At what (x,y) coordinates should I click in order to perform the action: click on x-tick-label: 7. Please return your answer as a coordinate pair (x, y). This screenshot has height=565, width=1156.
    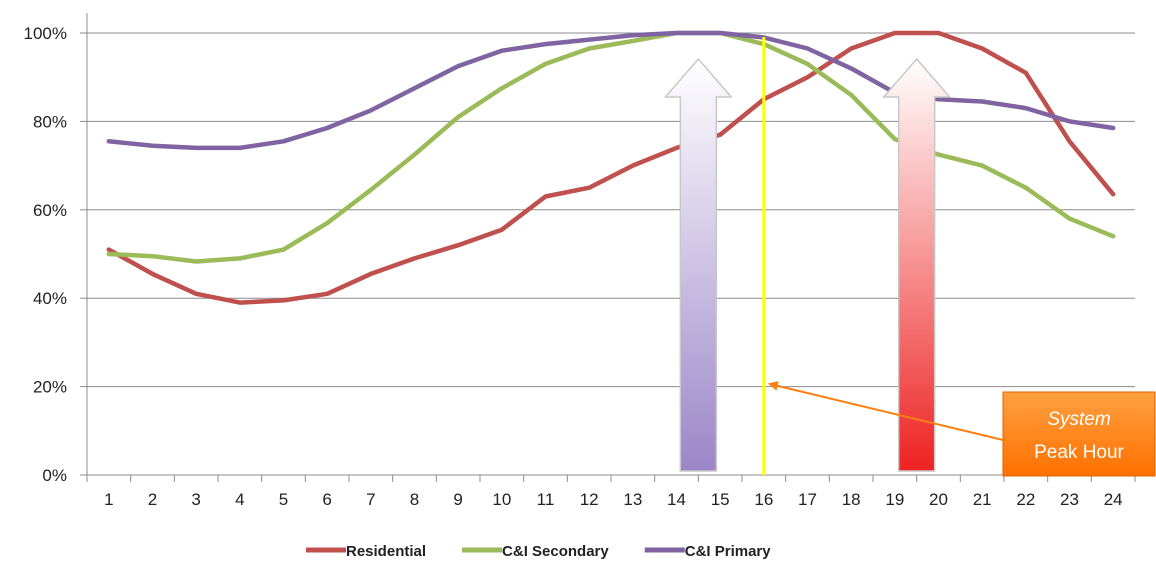
    Looking at the image, I should click on (370, 499).